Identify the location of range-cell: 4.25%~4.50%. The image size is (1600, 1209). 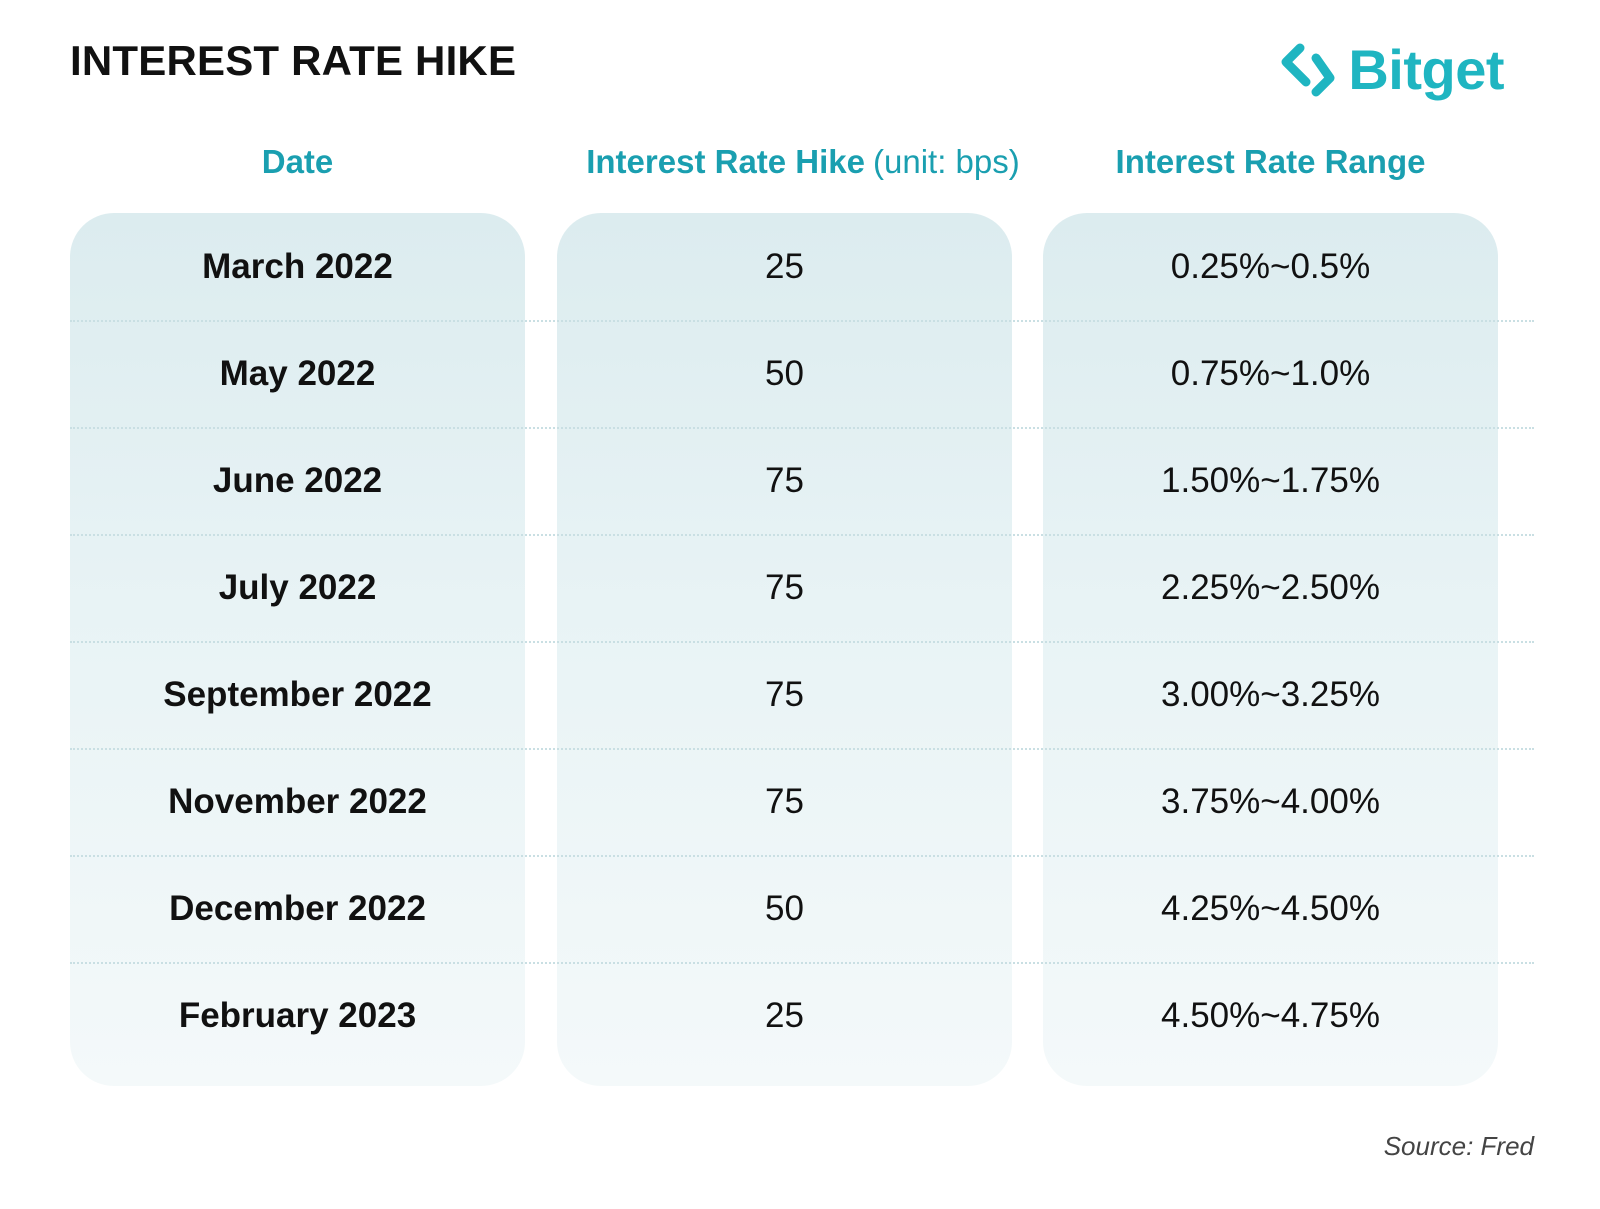
(1270, 908).